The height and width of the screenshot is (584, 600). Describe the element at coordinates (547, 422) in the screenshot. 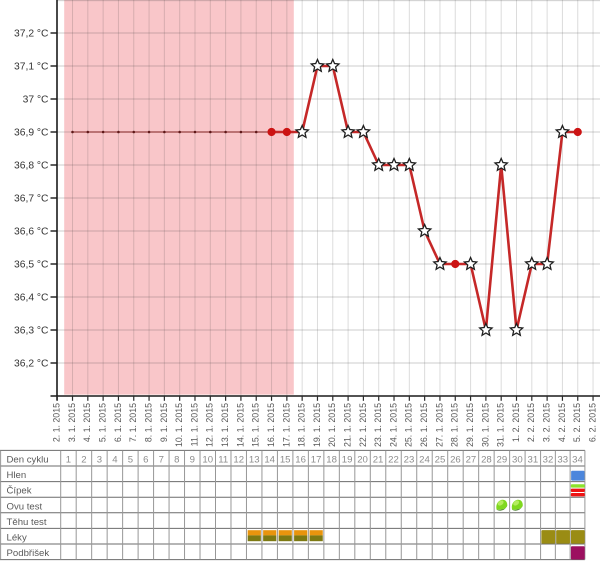

I see `svg-text: 3. 2. 2015` at that location.